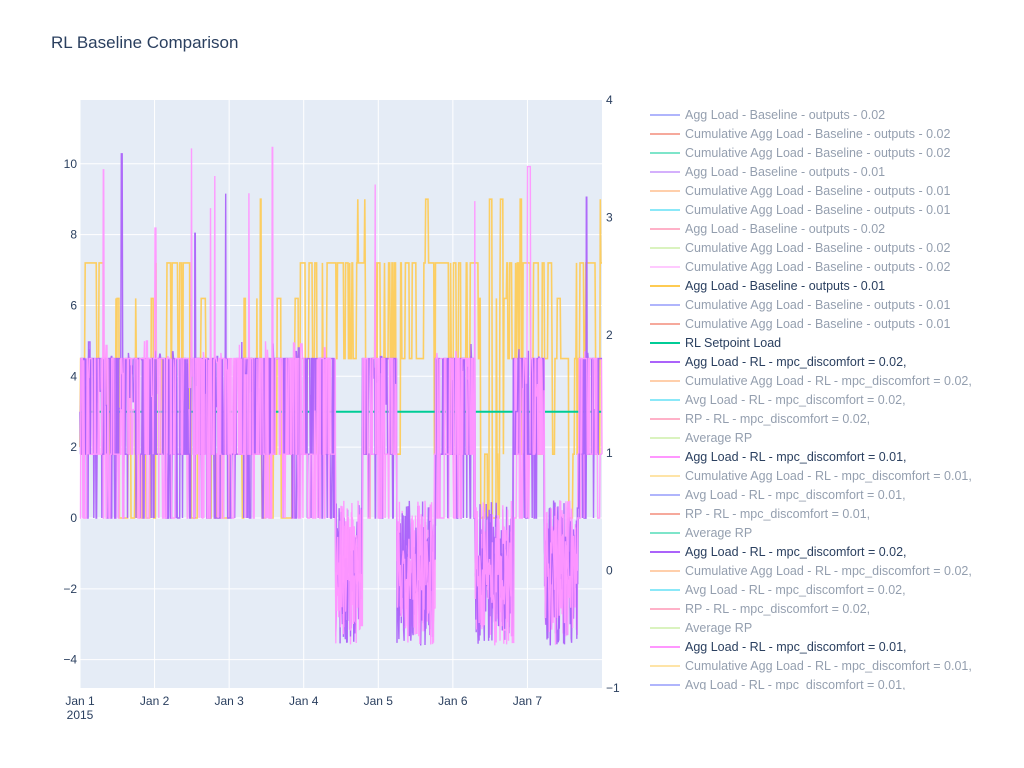 This screenshot has width=1024, height=768. I want to click on x-tick-label: Jan 6, so click(453, 701).